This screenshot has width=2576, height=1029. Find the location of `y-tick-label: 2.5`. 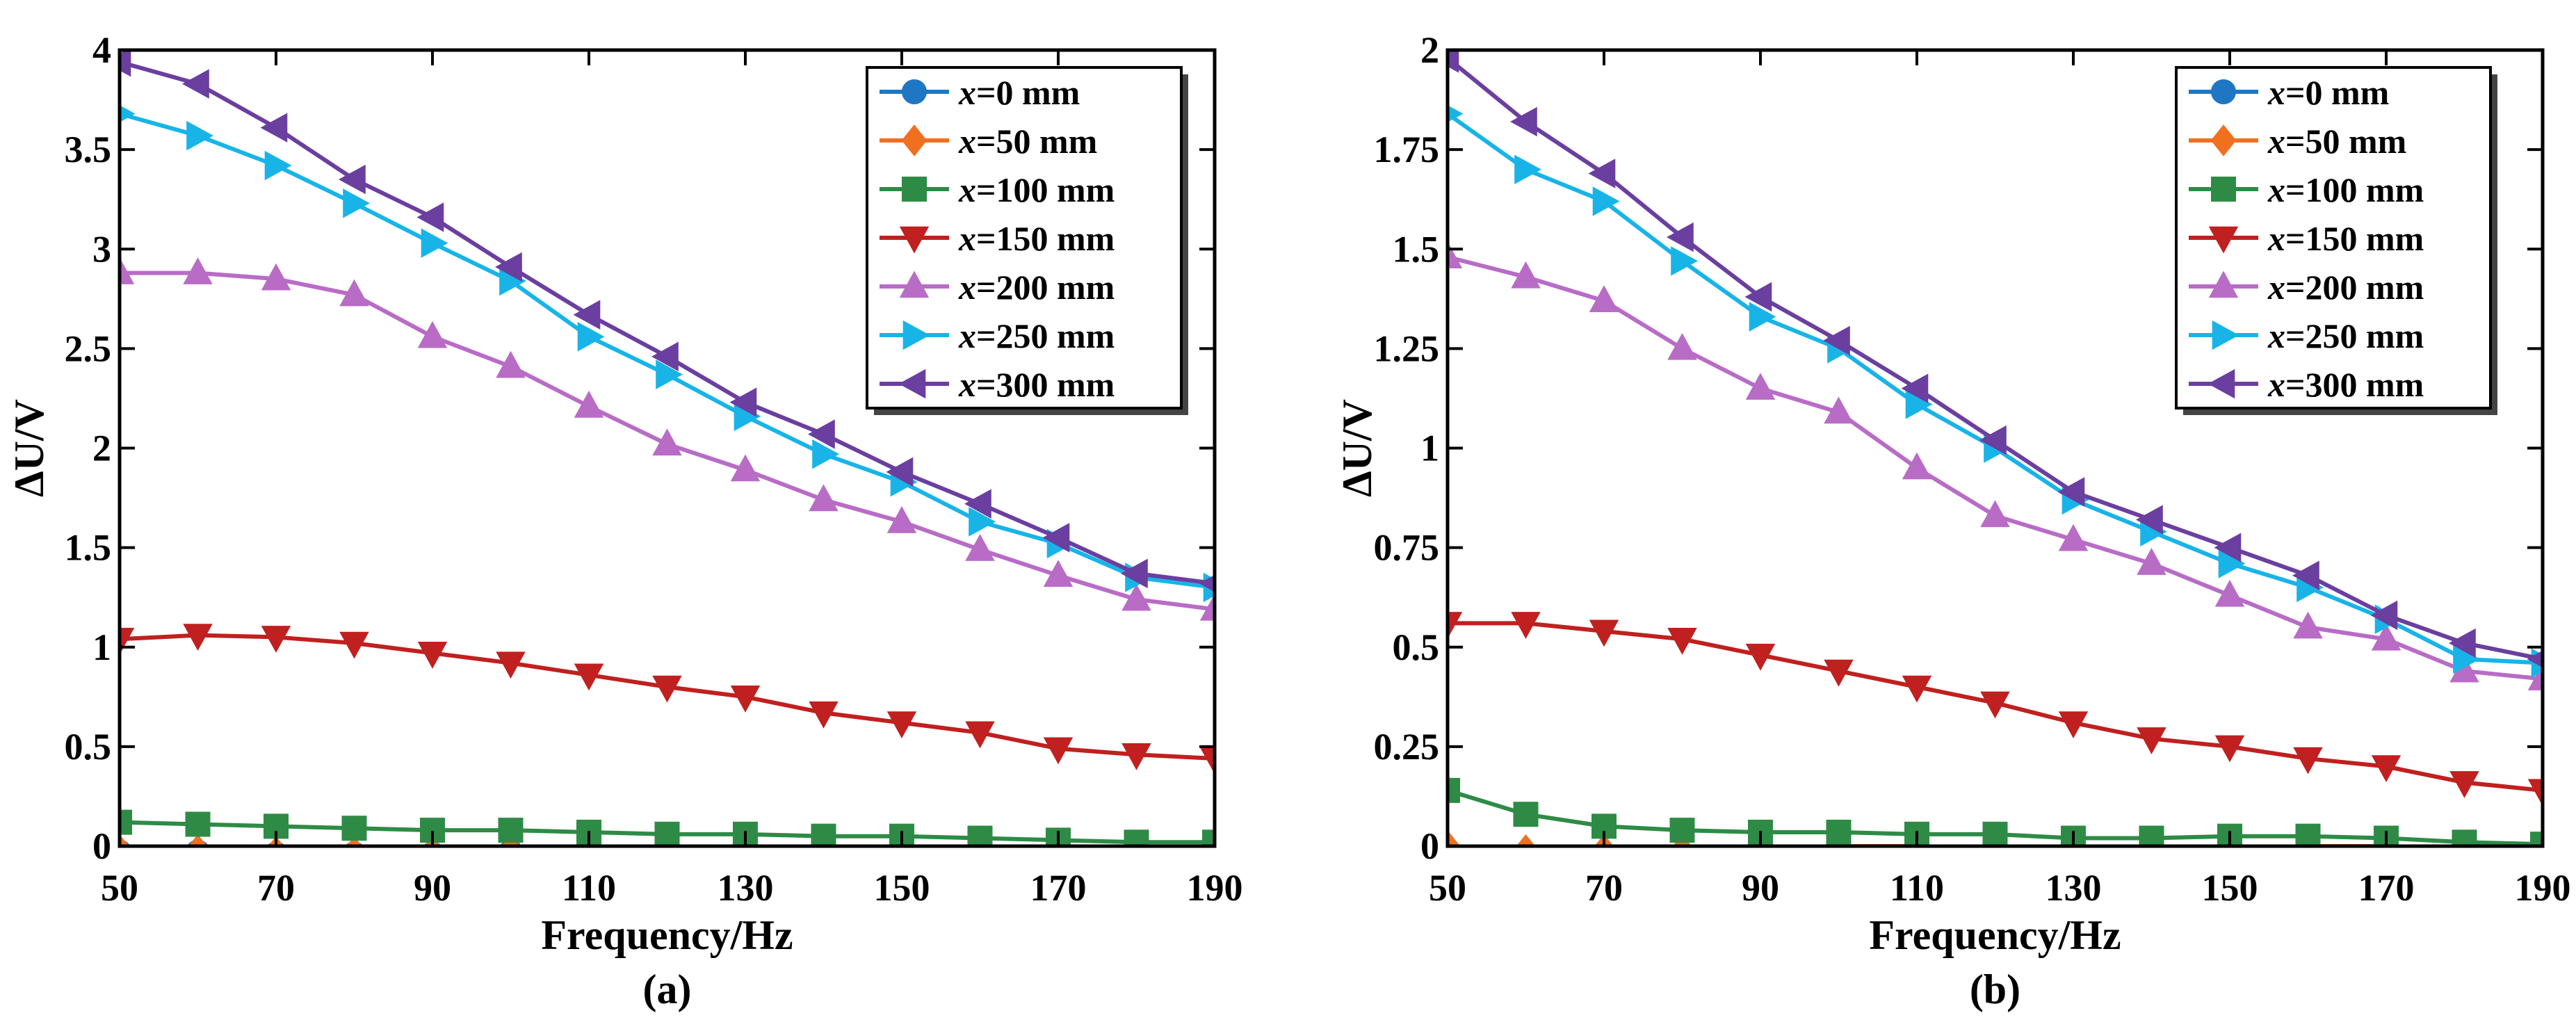

y-tick-label: 2.5 is located at coordinates (88, 348).